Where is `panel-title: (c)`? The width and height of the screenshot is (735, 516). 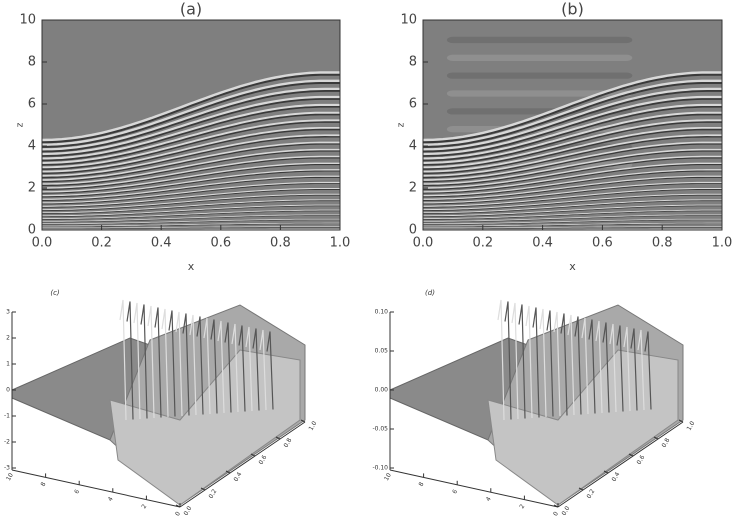
panel-title: (c) is located at coordinates (55, 293).